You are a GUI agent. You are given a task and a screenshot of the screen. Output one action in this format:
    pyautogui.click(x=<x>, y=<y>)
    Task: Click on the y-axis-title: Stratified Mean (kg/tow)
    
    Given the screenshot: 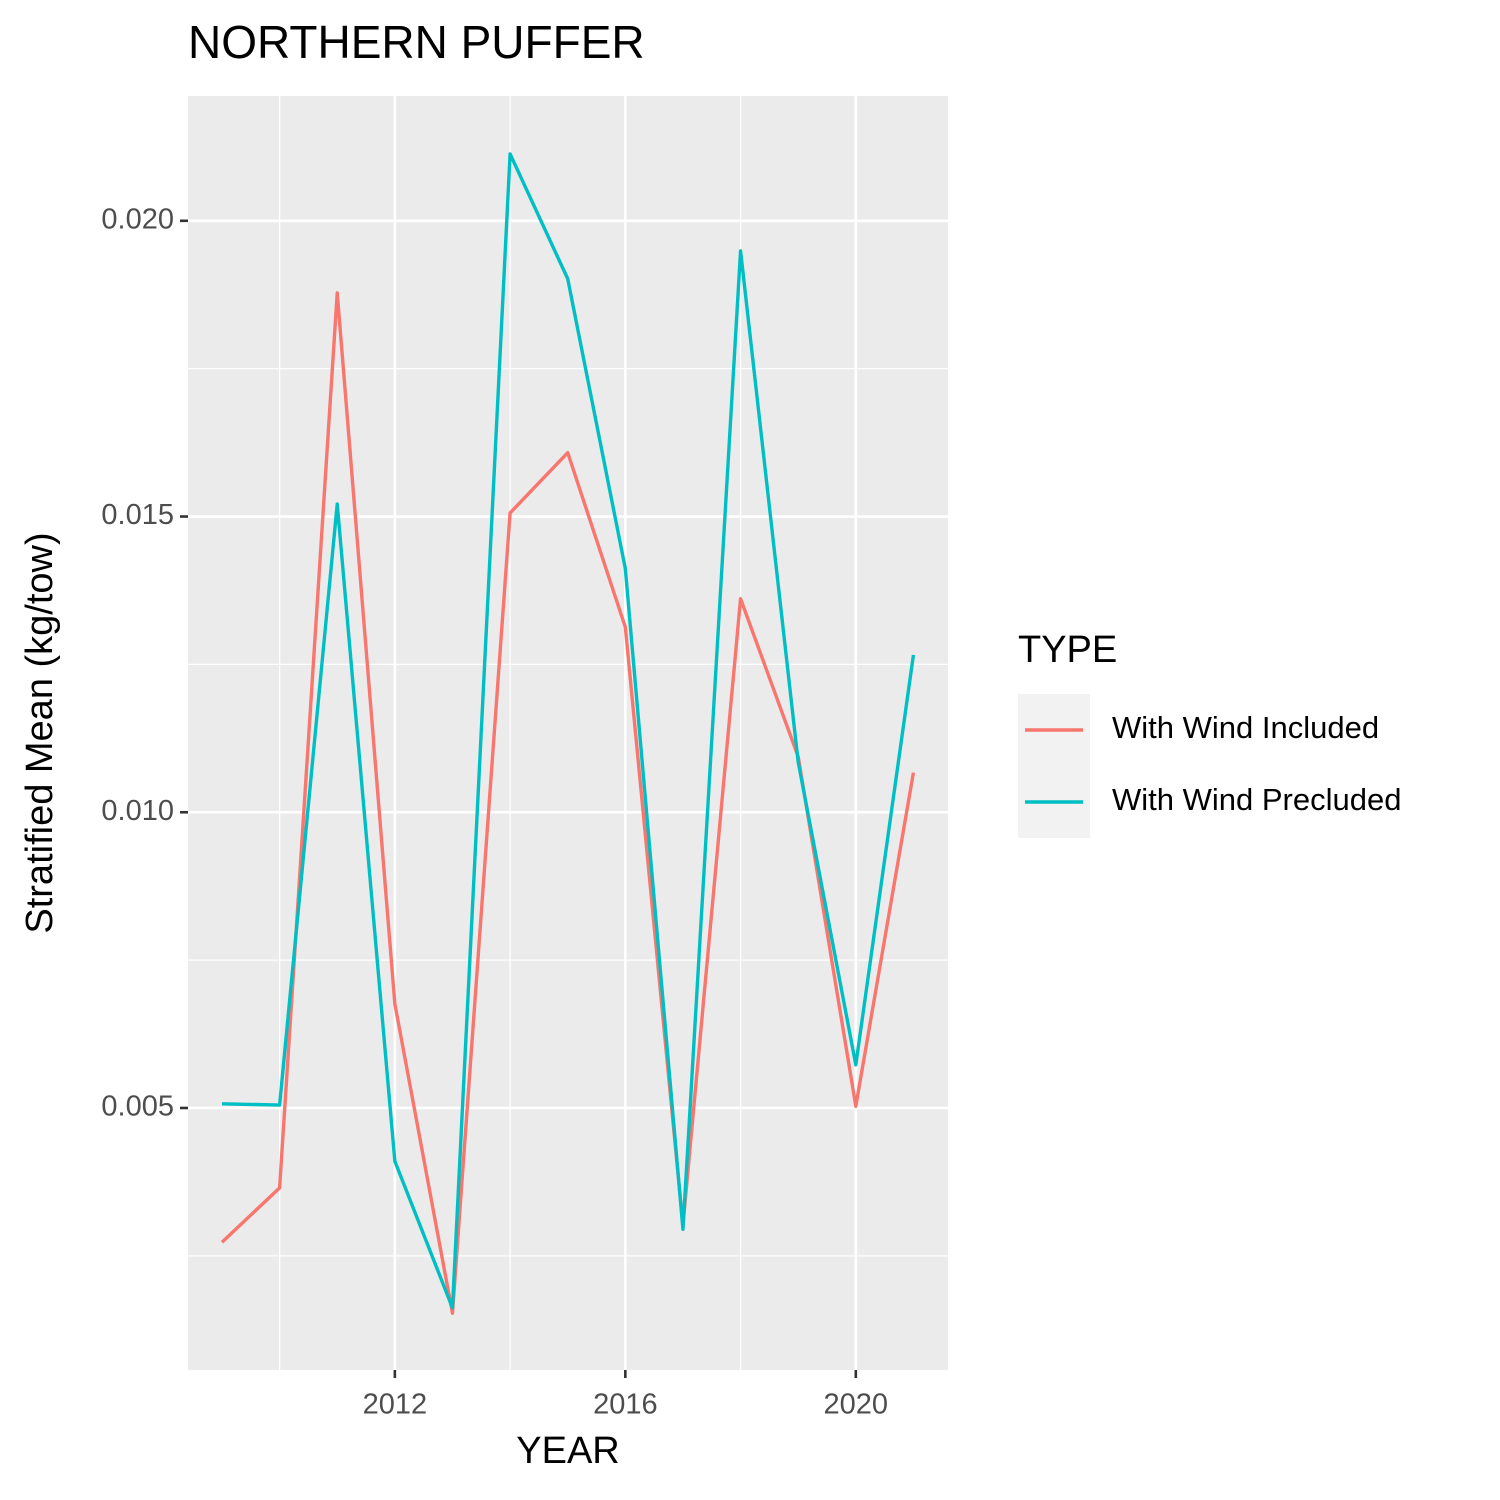 What is the action you would take?
    pyautogui.click(x=40, y=732)
    